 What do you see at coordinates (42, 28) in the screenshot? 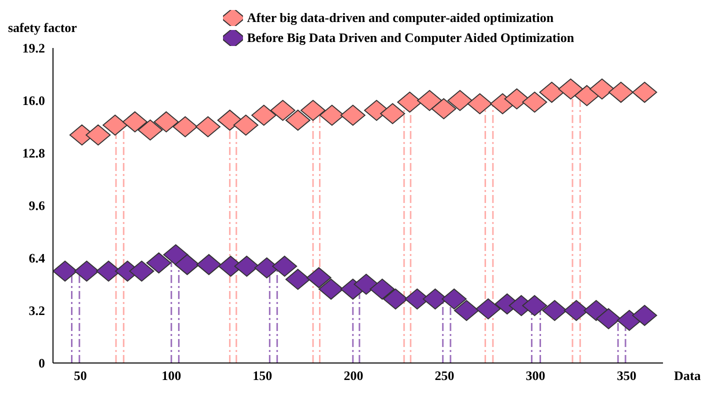
I see `y-axis-title: safety factor` at bounding box center [42, 28].